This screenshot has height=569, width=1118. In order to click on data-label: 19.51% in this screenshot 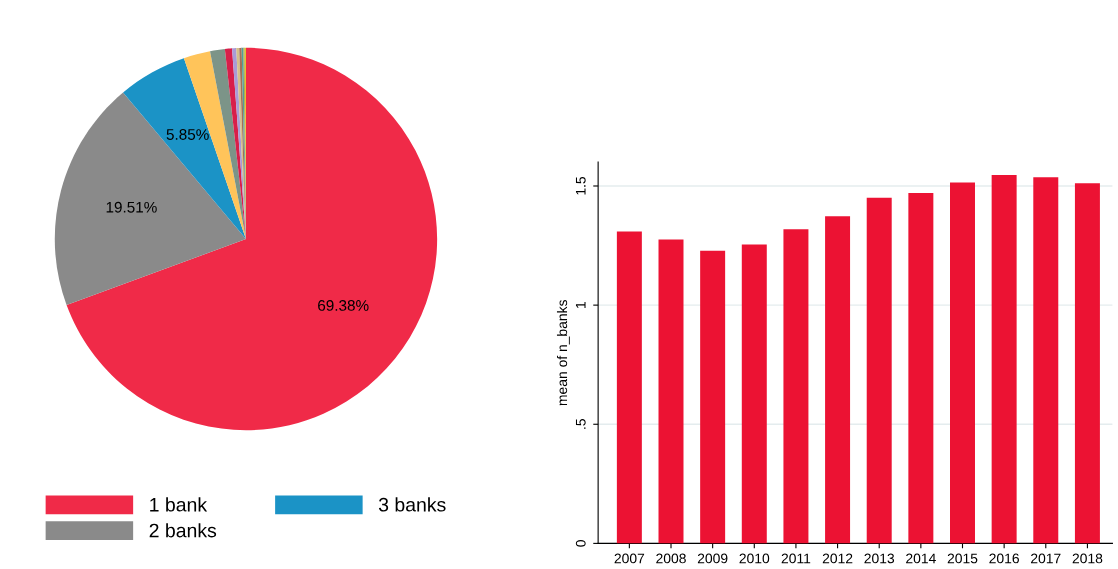, I will do `click(131, 207)`.